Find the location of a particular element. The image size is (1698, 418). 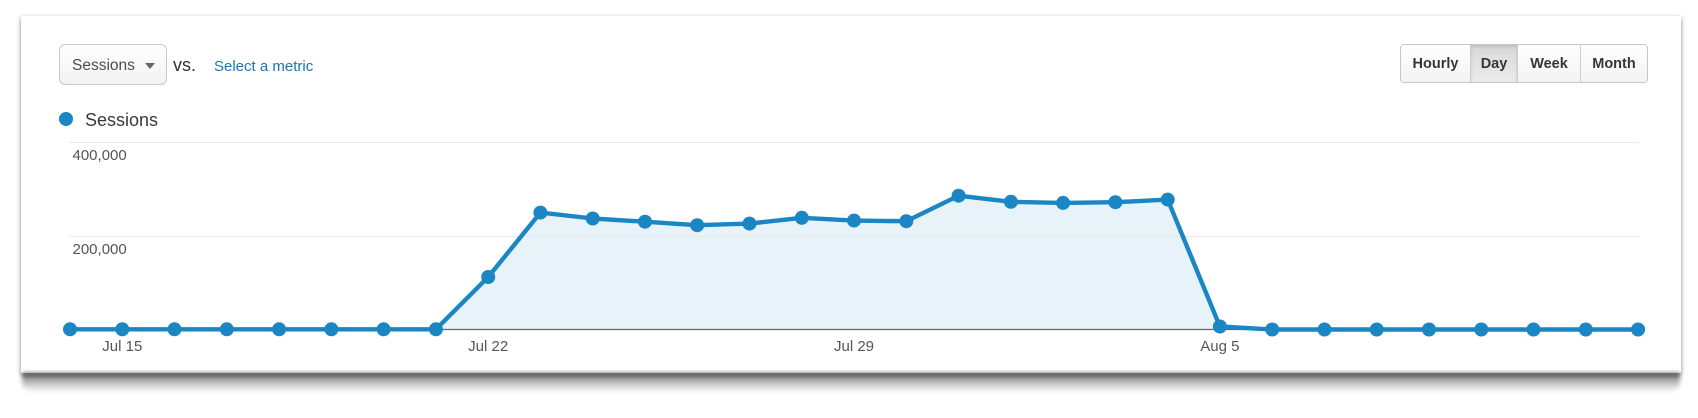

svg-text: 400,000 is located at coordinates (100, 155).